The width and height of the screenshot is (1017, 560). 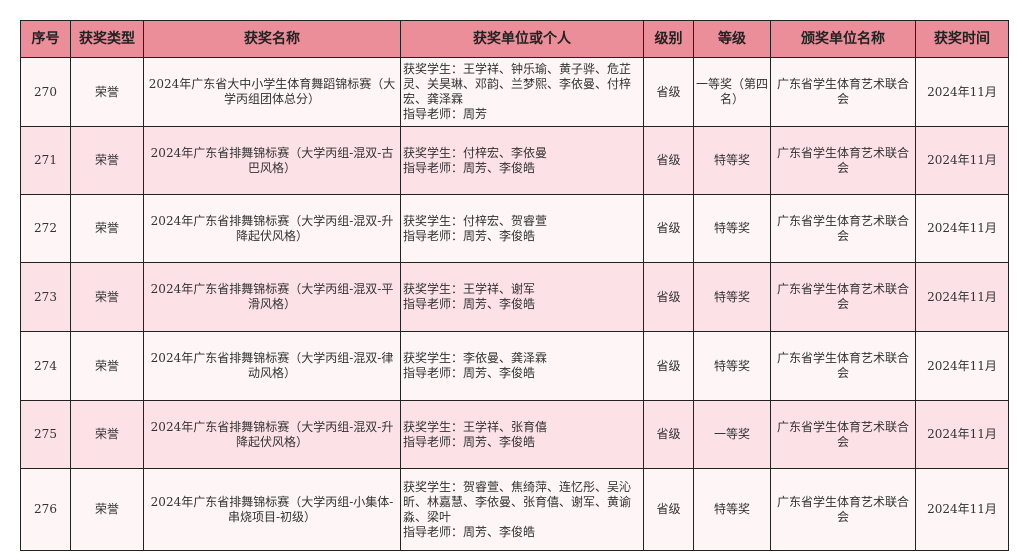 What do you see at coordinates (107, 39) in the screenshot?
I see `header-type: 获奖类型` at bounding box center [107, 39].